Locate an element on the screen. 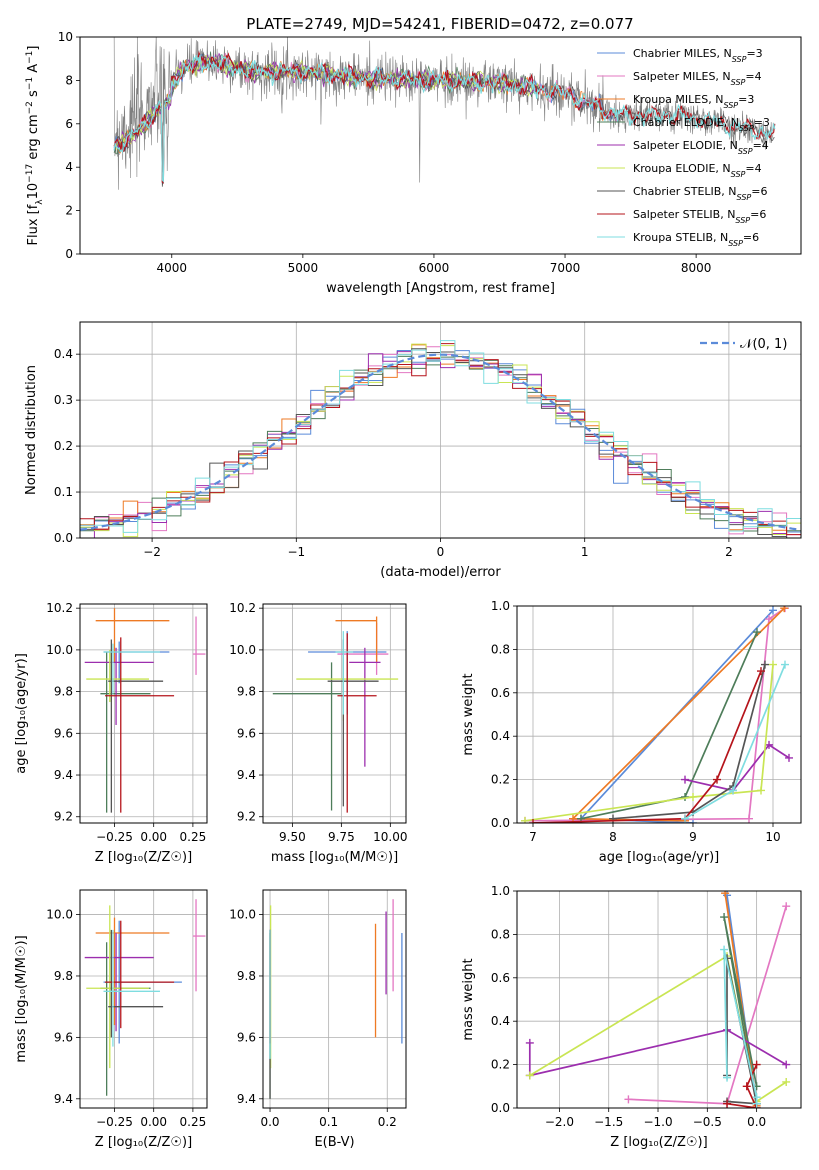  kroupa_miles-point is located at coordinates (132, 635).